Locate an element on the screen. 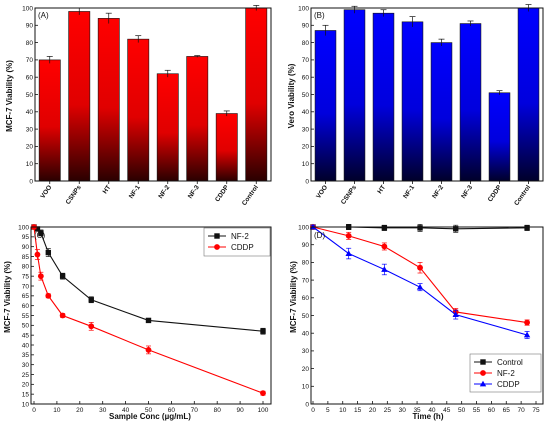 Image resolution: width=550 pixels, height=426 pixels. panel-a-label: (A) is located at coordinates (43, 15).